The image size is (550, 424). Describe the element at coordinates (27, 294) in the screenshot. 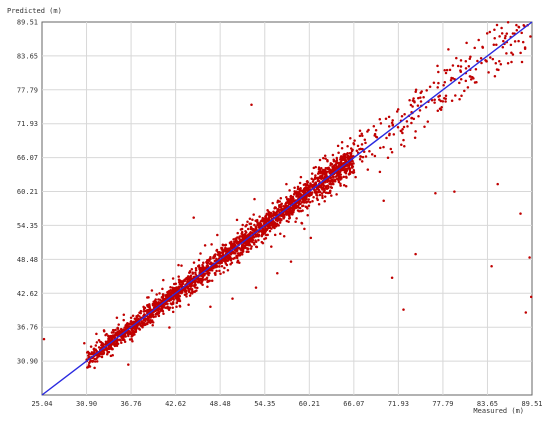

I see `y-tick-label: 42.62` at that location.